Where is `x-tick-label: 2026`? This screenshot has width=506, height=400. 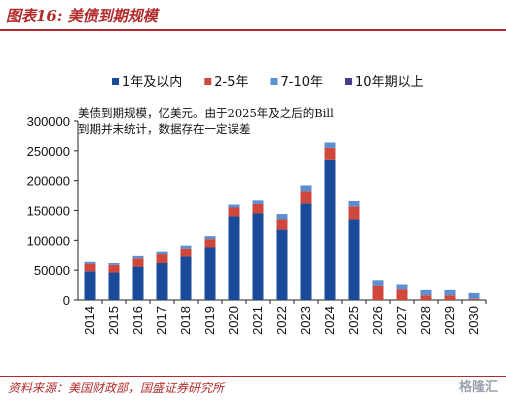 x-tick-label: 2026 is located at coordinates (377, 320).